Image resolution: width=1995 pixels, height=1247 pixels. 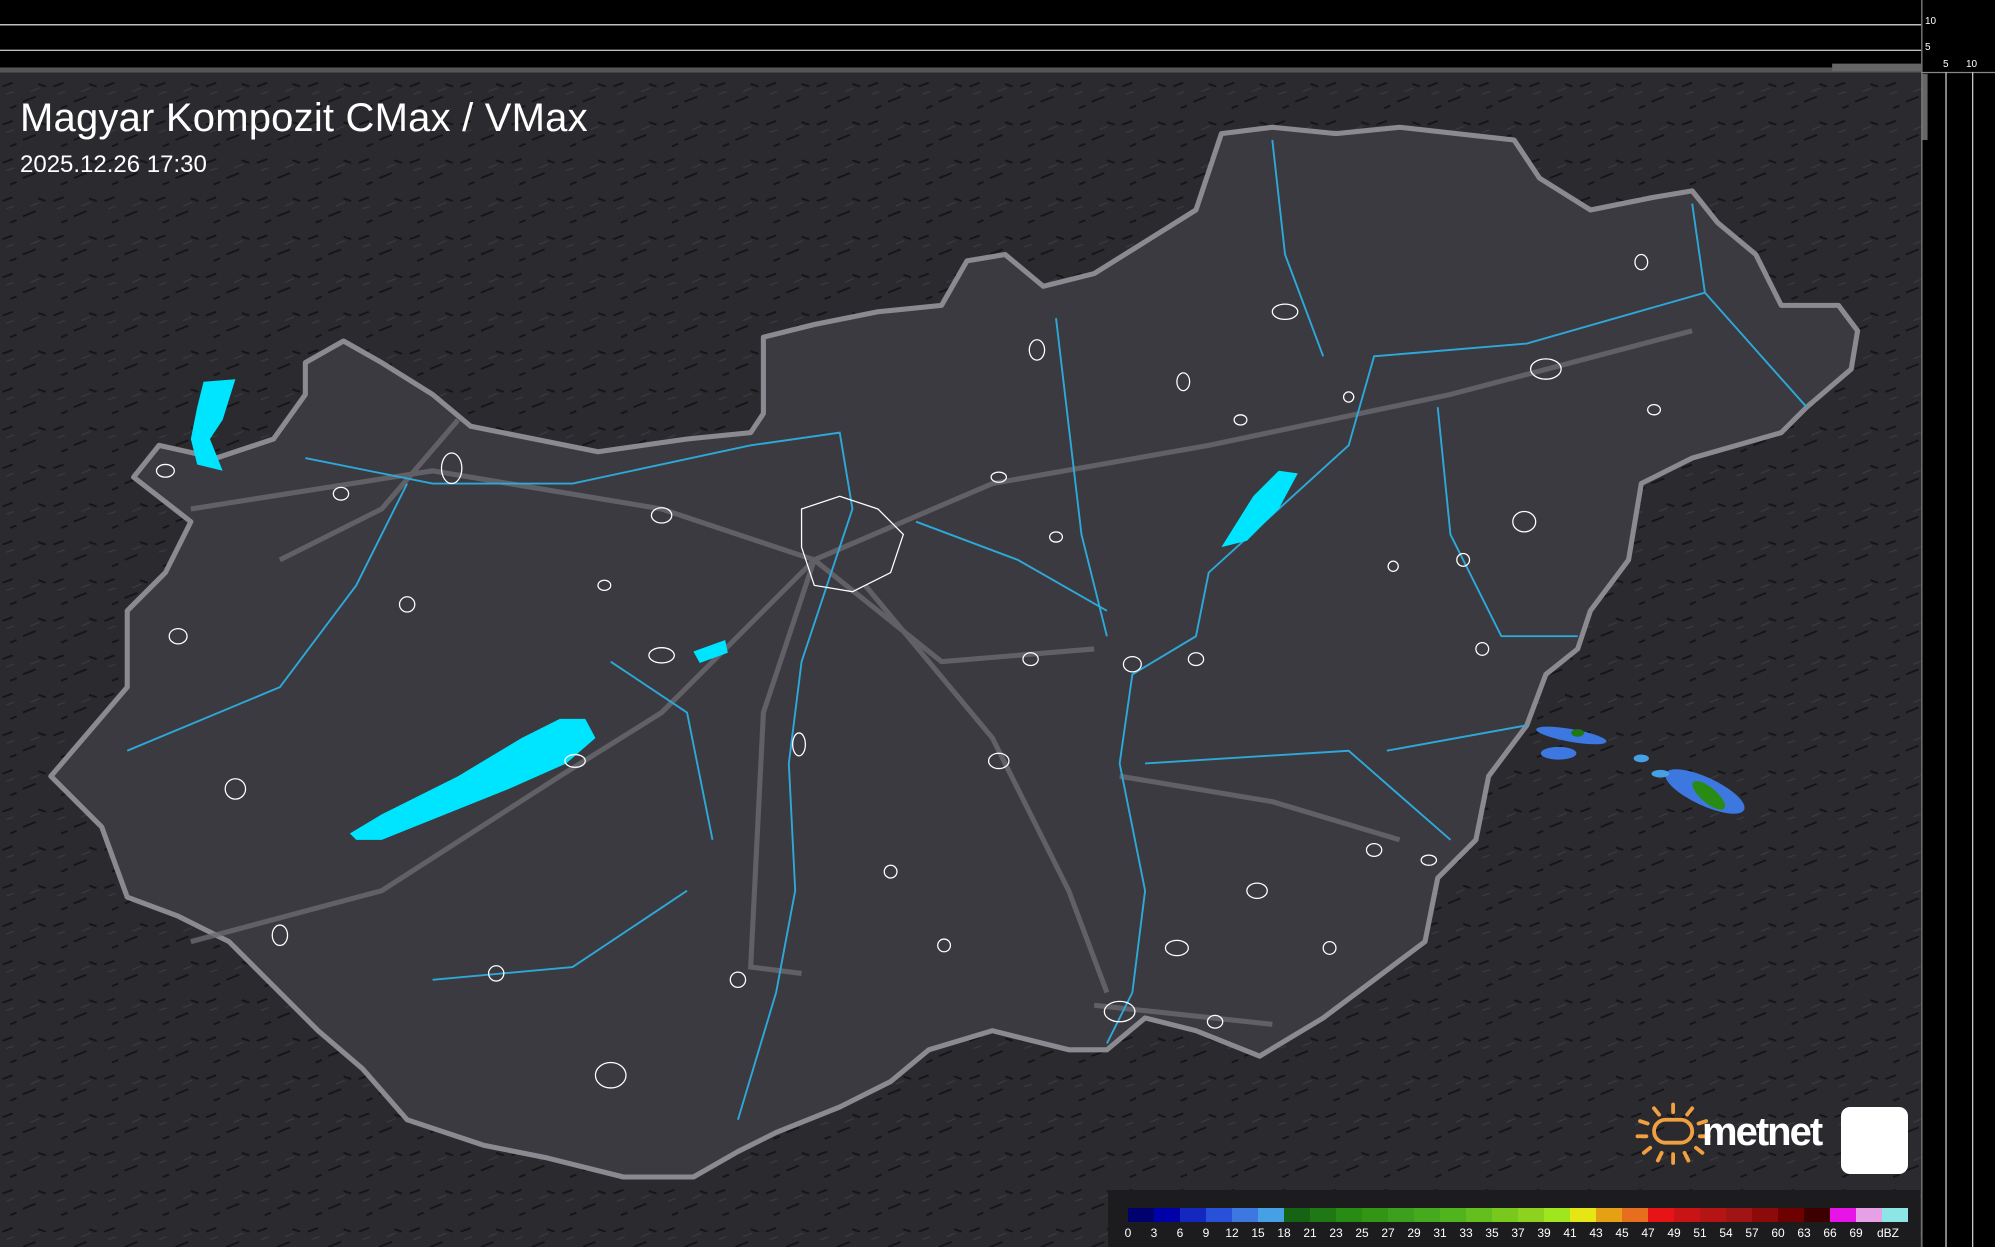 What do you see at coordinates (1258, 1233) in the screenshot?
I see `legend-label: 15` at bounding box center [1258, 1233].